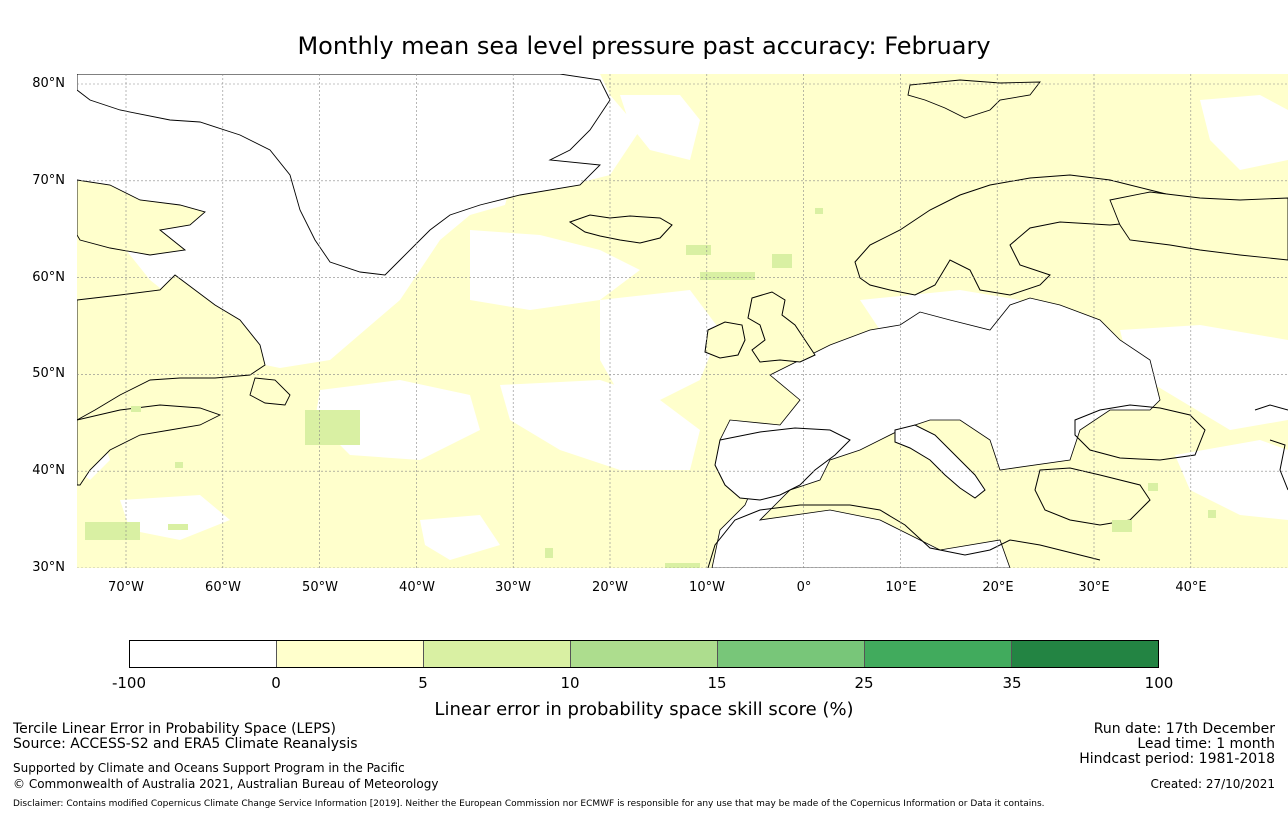  Describe the element at coordinates (717, 683) in the screenshot. I see `colorbar-tick: 15` at that location.